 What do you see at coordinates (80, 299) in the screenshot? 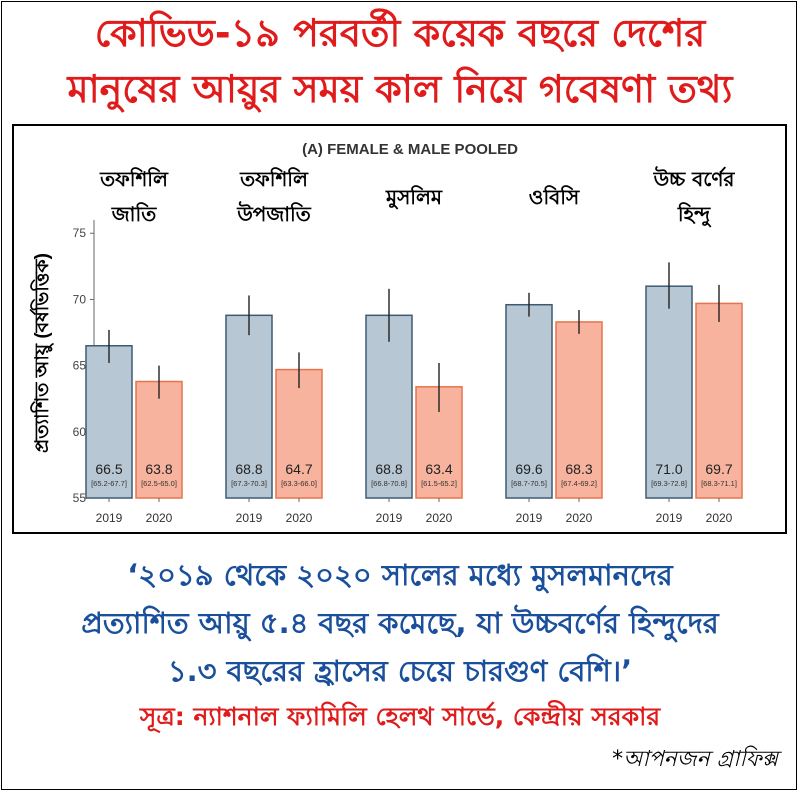
I see `y-tick-label: 70` at bounding box center [80, 299].